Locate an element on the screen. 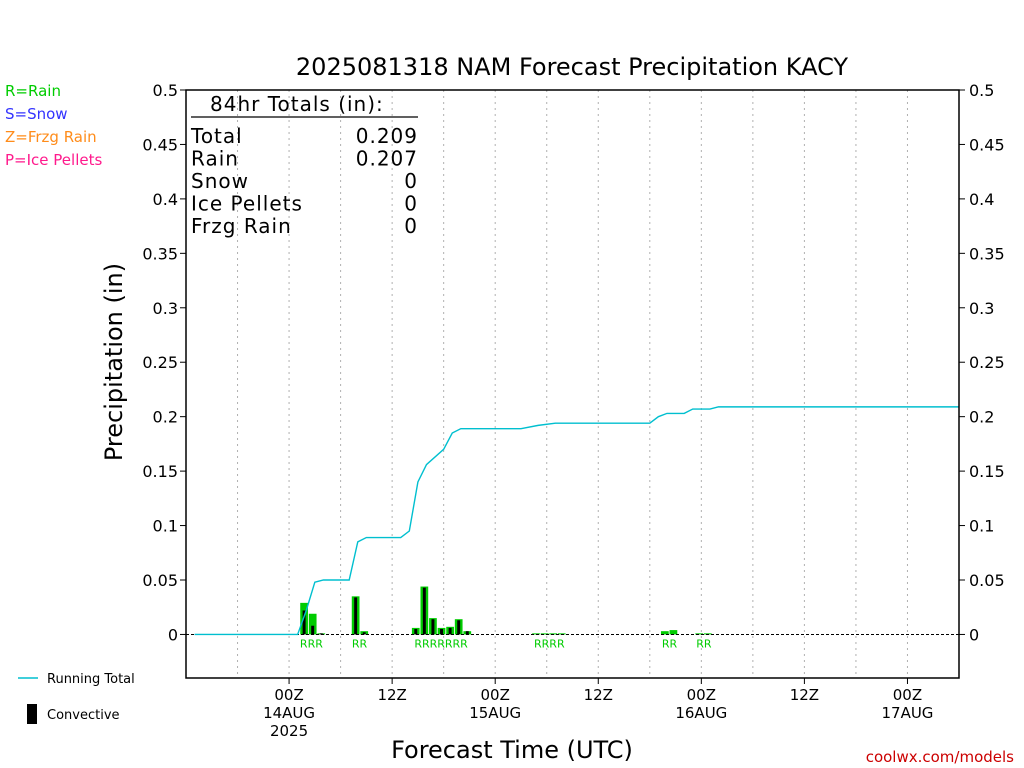  totals-label: Rain is located at coordinates (215, 159).